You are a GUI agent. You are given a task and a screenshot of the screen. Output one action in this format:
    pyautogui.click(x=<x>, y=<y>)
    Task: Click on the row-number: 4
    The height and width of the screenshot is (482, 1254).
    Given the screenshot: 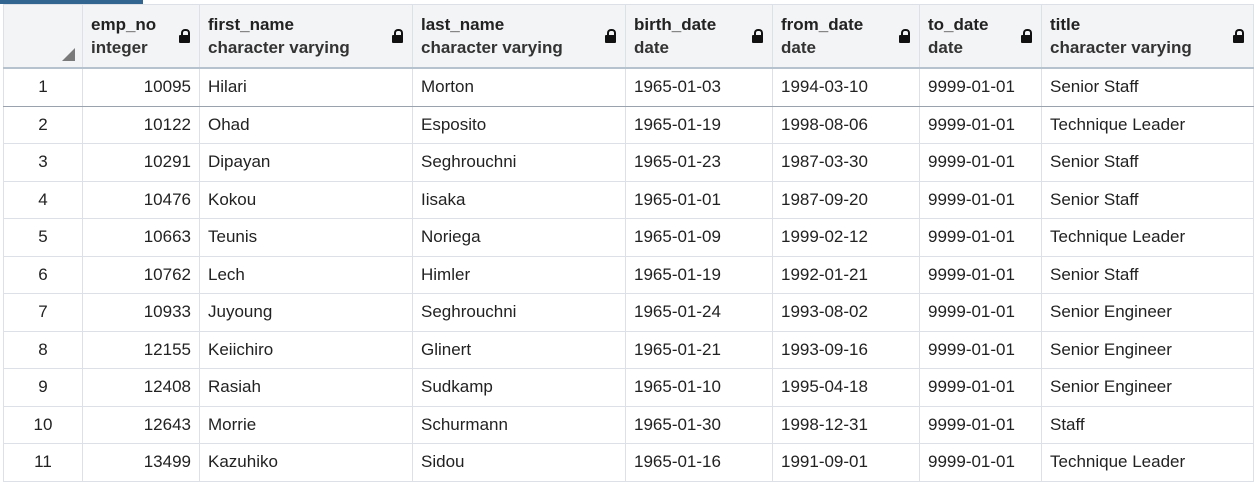 What is the action you would take?
    pyautogui.click(x=43, y=199)
    